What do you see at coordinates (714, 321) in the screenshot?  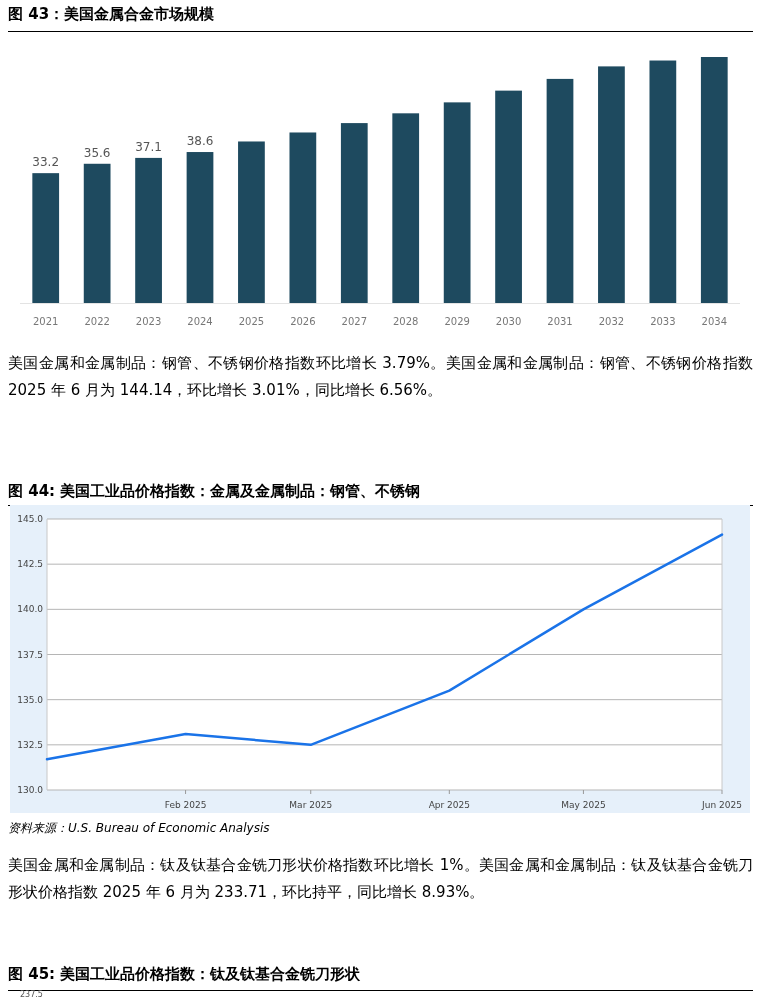 I see `x-tick-label: 2034` at bounding box center [714, 321].